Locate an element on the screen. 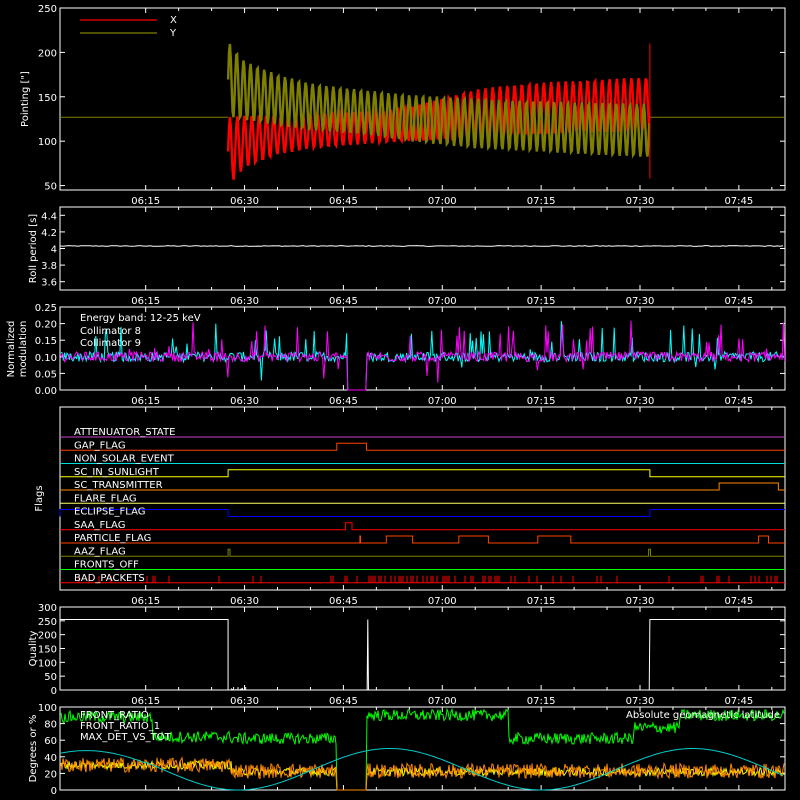  roll-frame is located at coordinates (422, 248).